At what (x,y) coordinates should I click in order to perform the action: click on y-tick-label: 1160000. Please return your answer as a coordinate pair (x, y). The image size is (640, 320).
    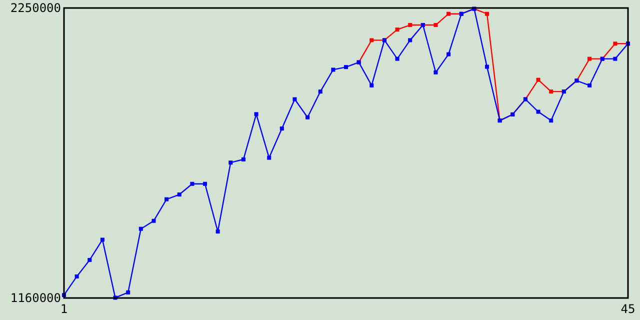
    Looking at the image, I should click on (35, 298).